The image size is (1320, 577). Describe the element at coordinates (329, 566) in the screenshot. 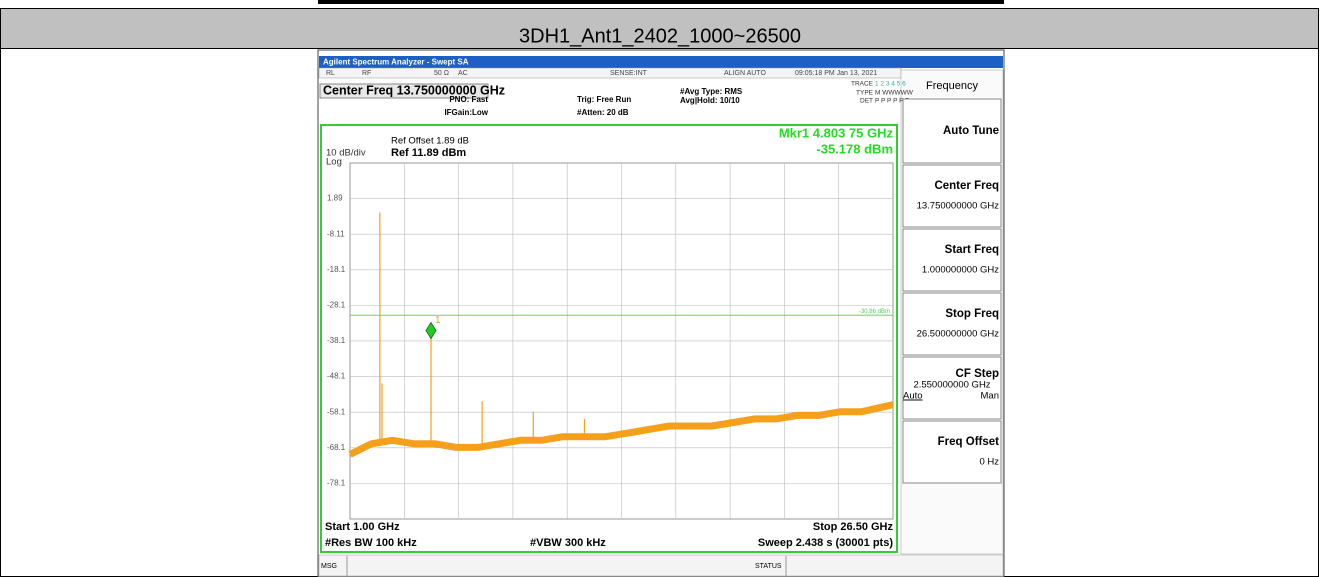

I see `msg: MSG` at that location.